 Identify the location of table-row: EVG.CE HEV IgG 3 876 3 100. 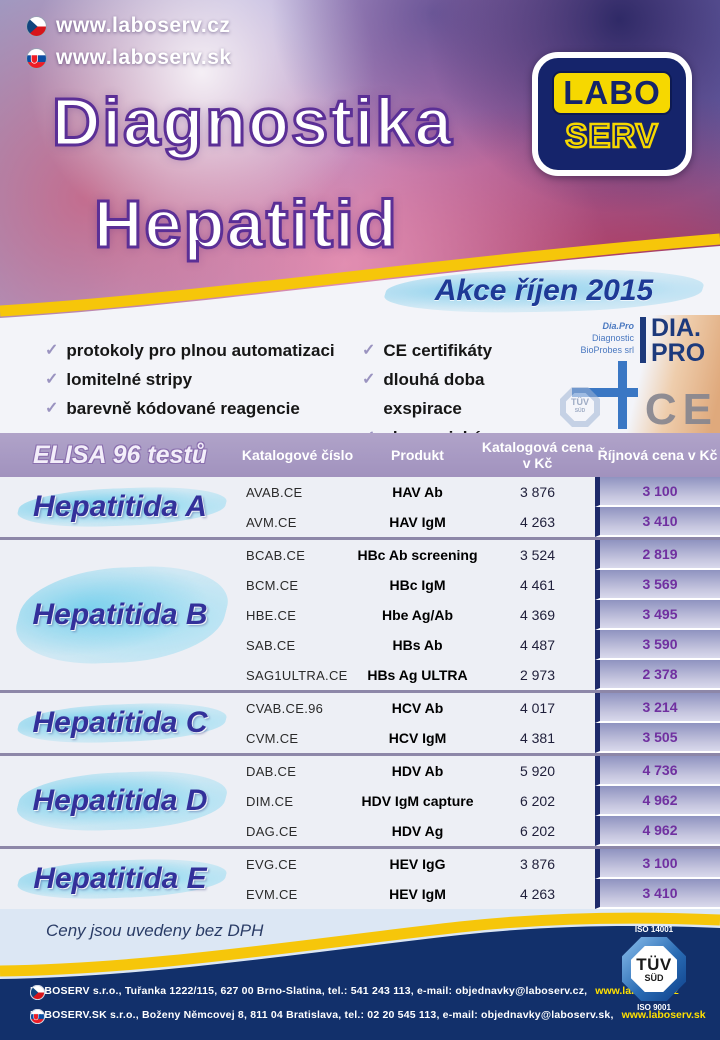
(480, 864).